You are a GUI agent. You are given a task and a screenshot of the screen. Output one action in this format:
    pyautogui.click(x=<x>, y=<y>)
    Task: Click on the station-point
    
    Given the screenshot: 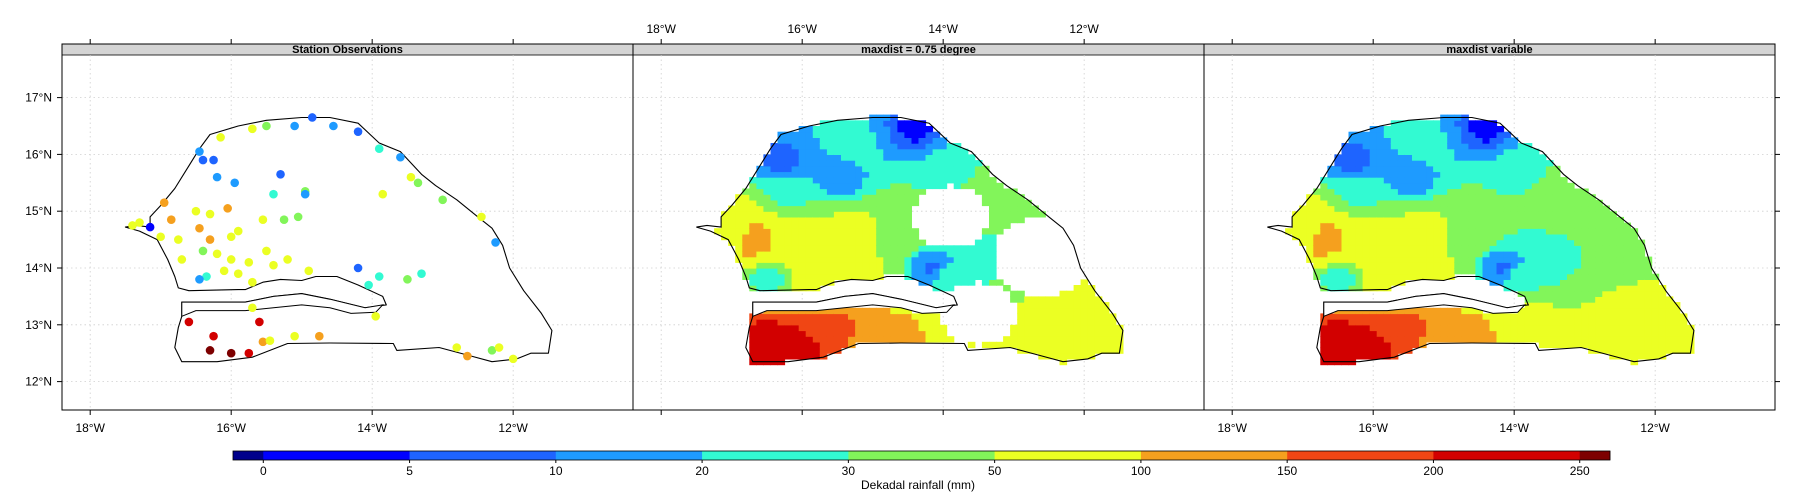 What is the action you would take?
    pyautogui.click(x=266, y=251)
    